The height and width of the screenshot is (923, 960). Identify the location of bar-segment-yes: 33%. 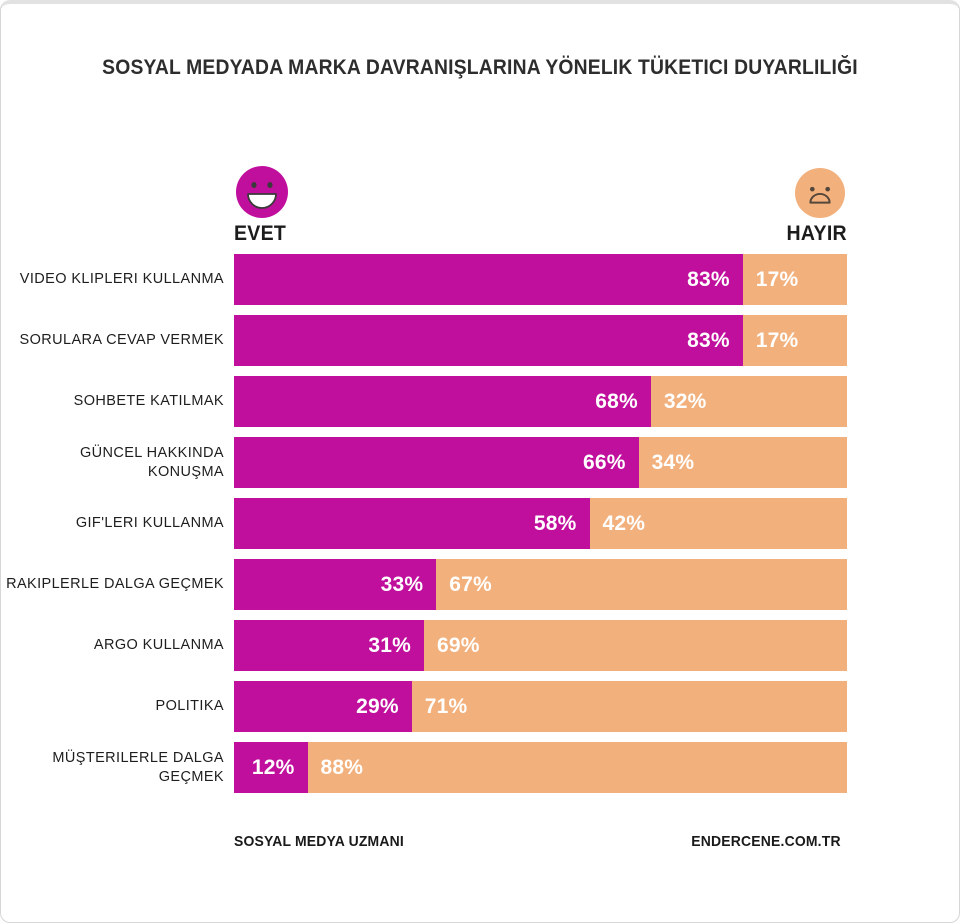
(335, 584).